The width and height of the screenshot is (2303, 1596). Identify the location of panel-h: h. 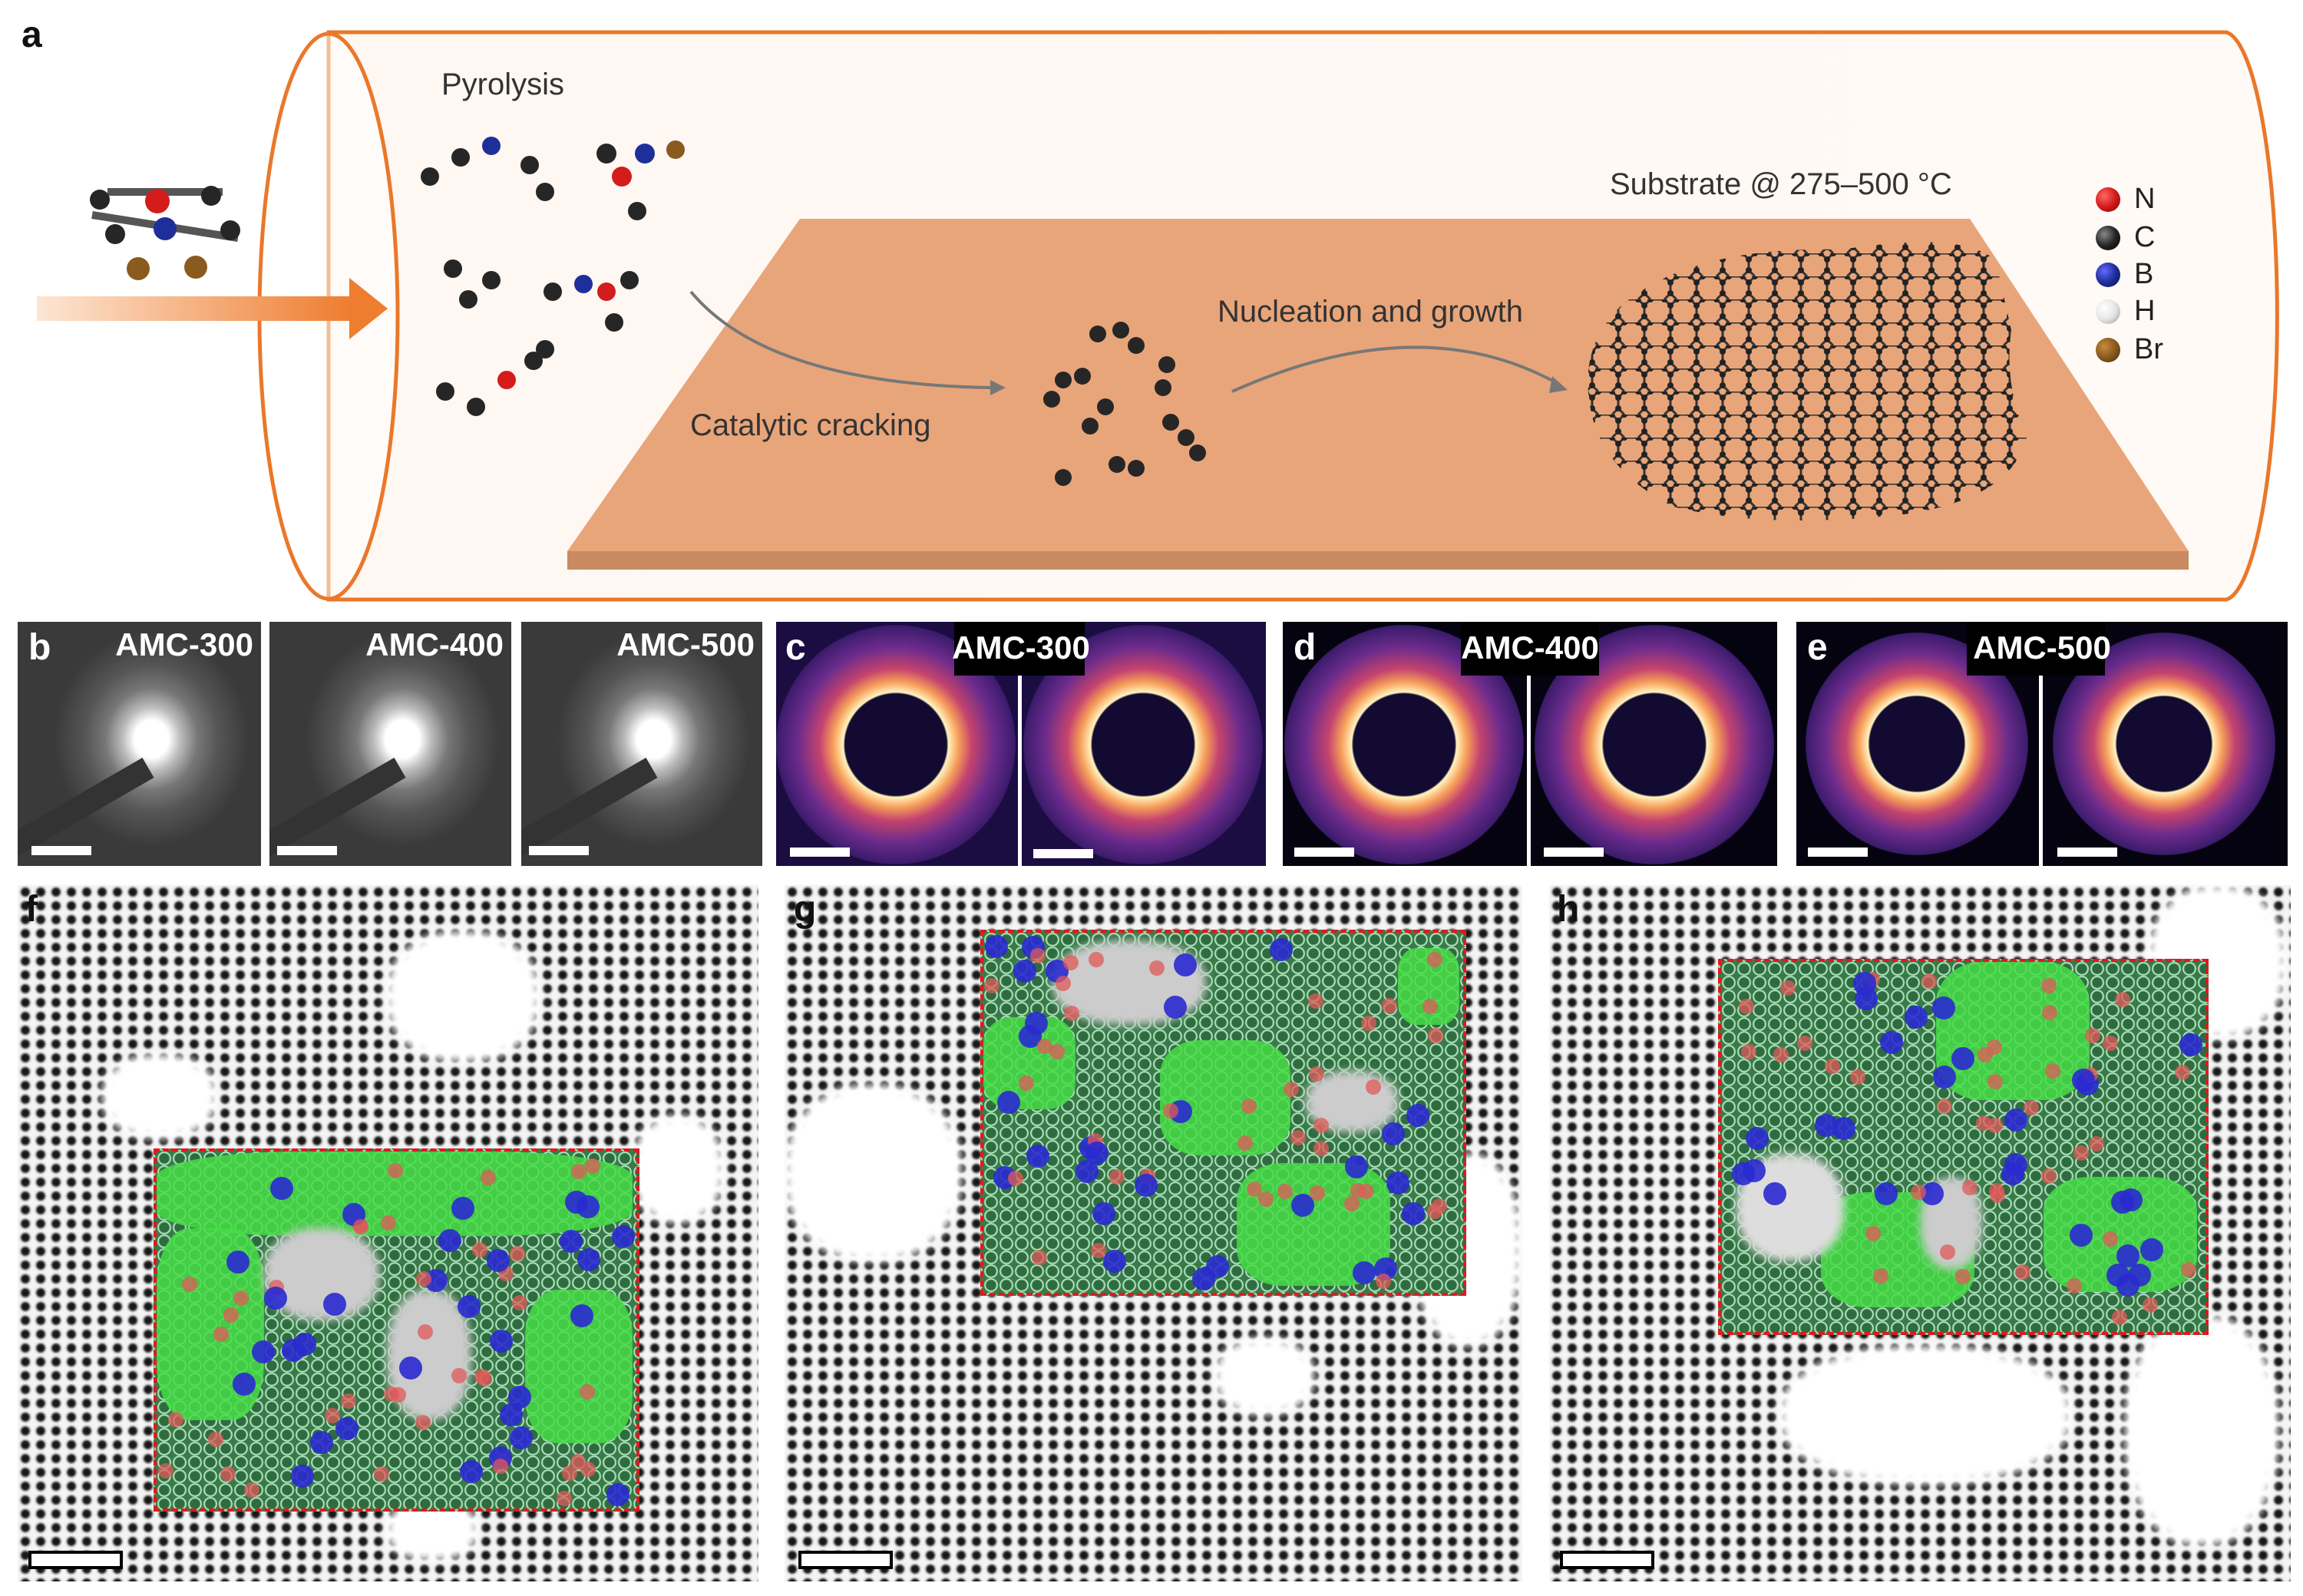
(1920, 1233).